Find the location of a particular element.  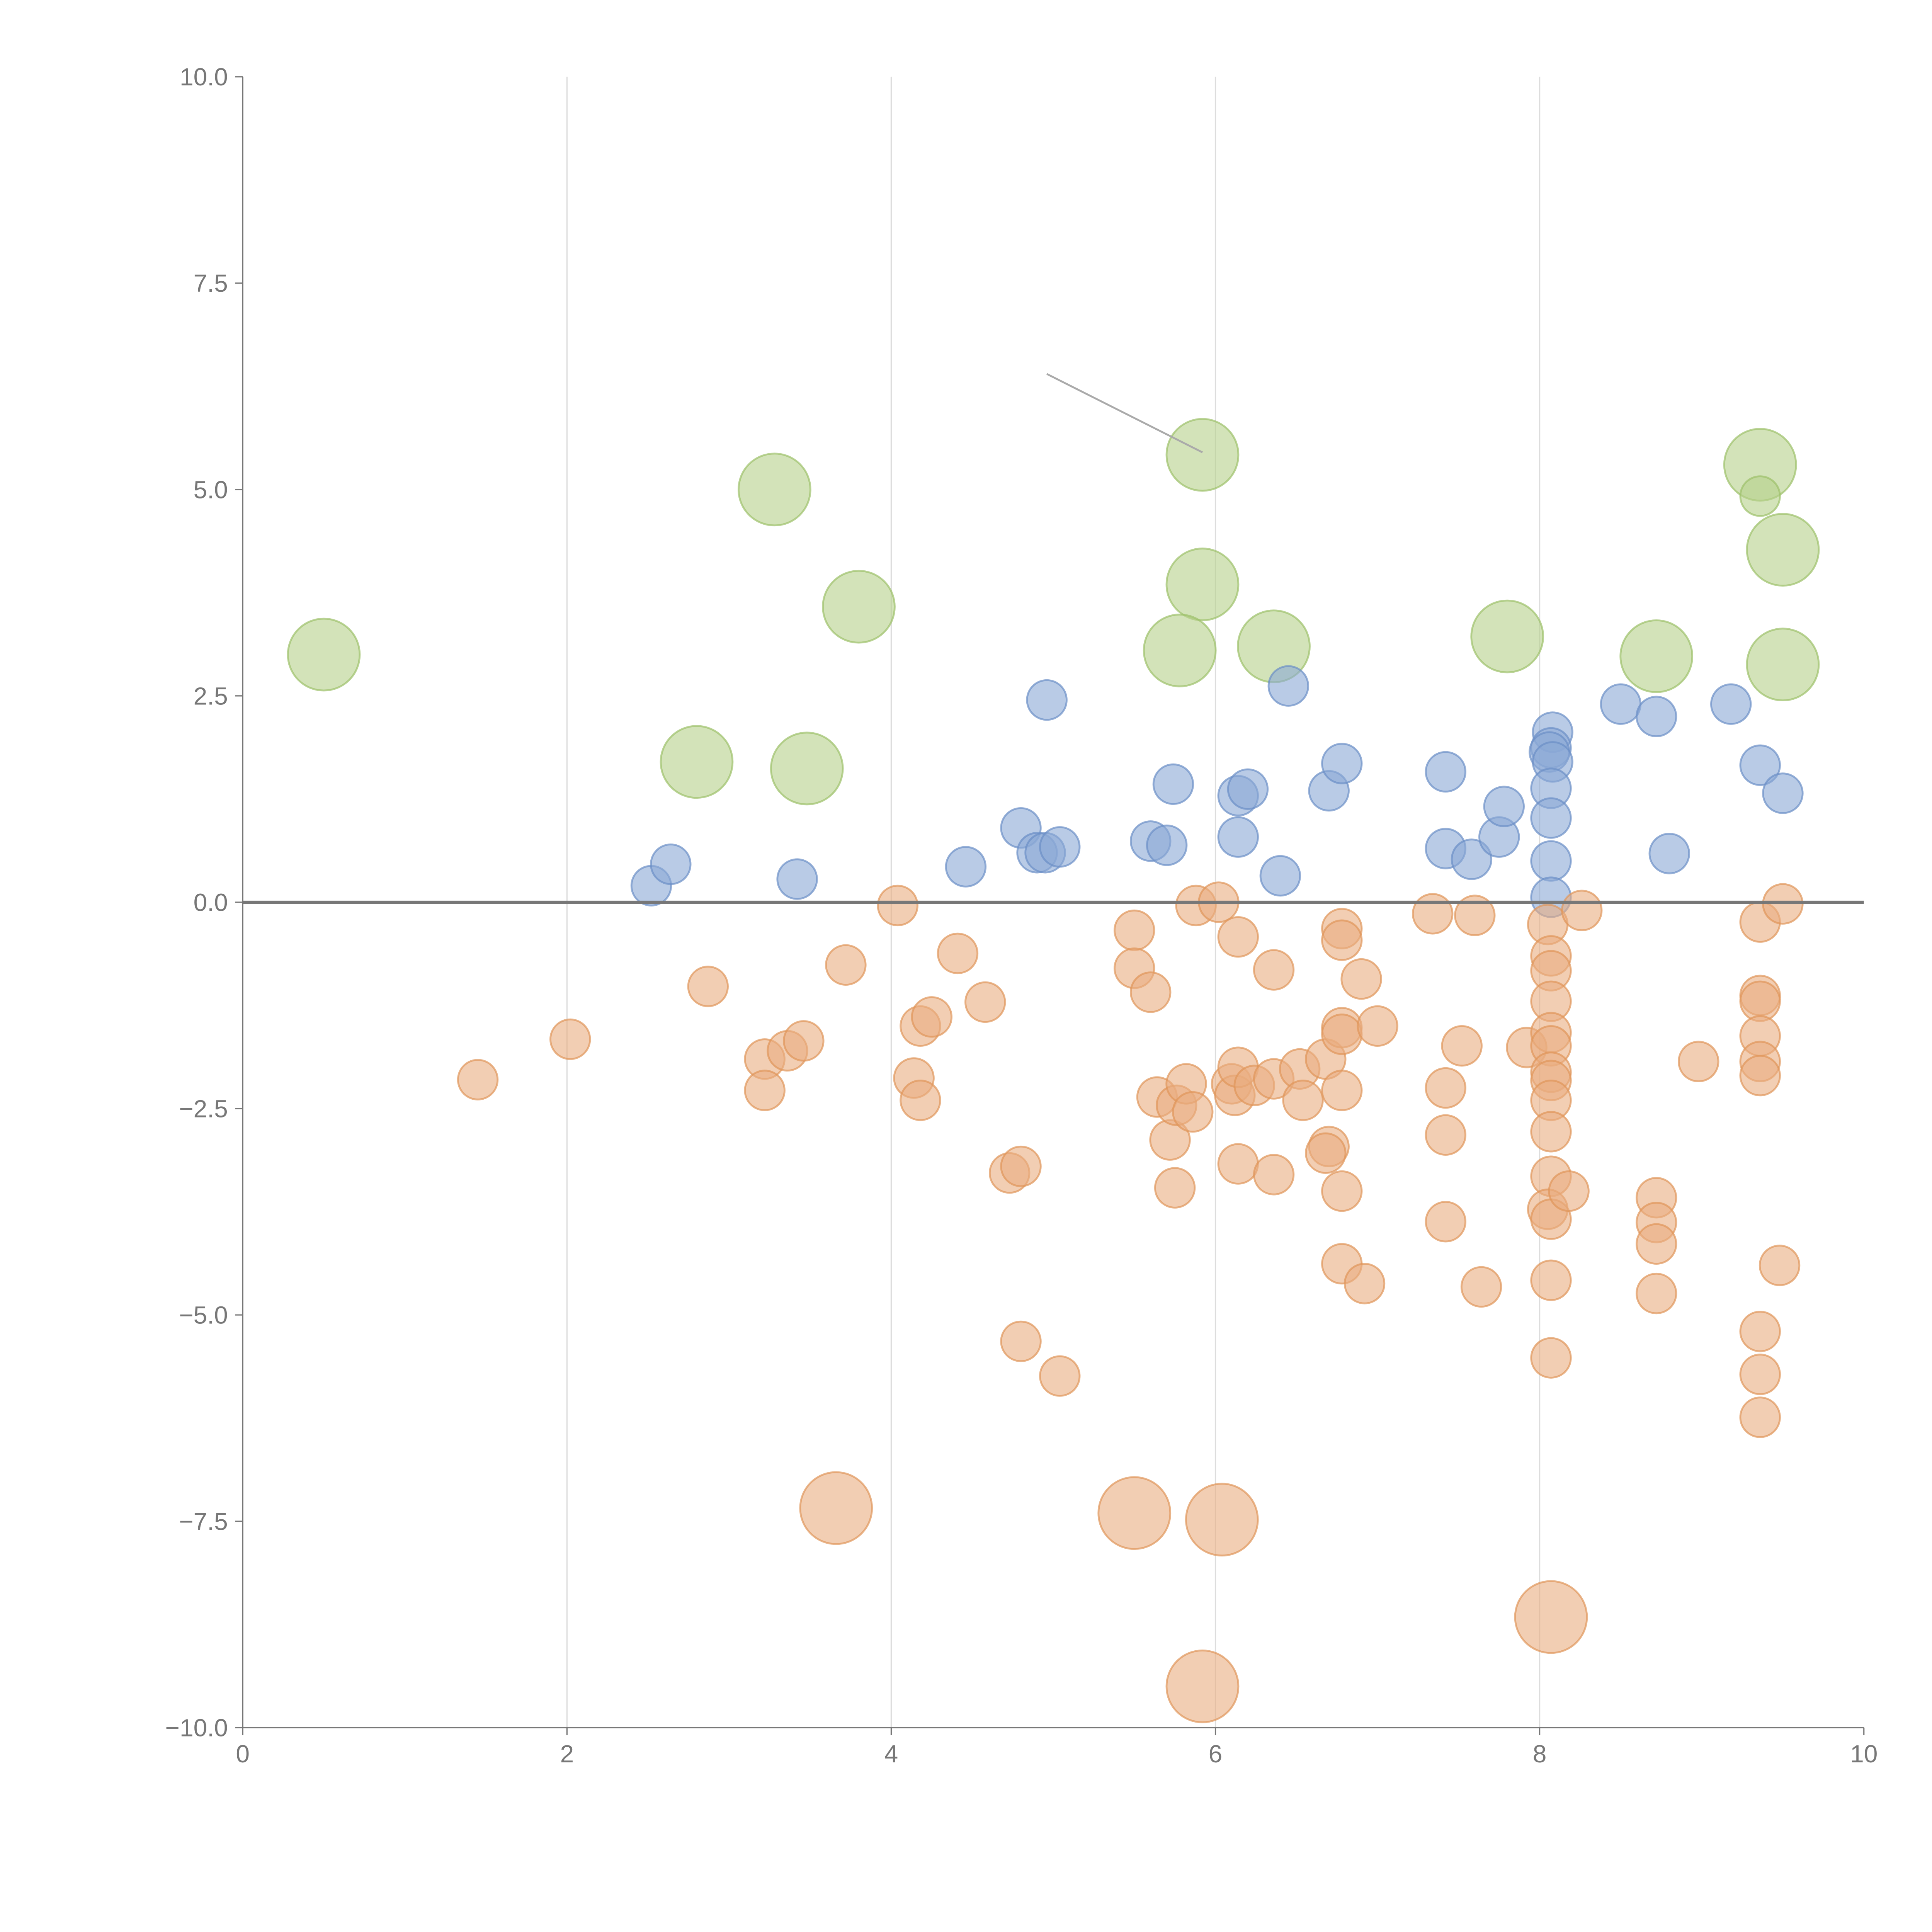

y-tick-label: −10.0 is located at coordinates (197, 1728).